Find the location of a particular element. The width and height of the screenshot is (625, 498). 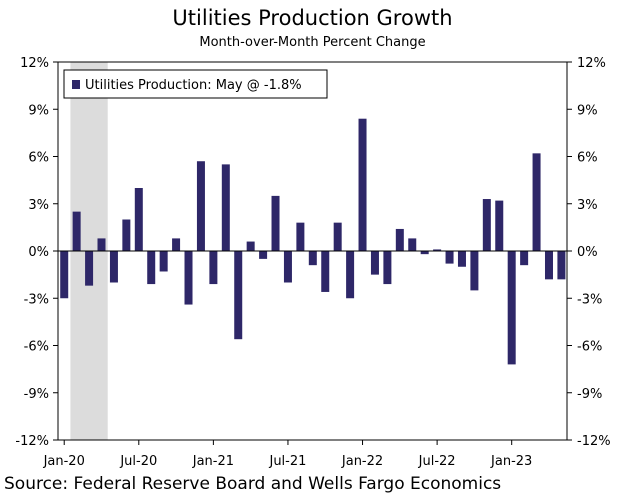

x-tick-label: Jul-22 is located at coordinates (437, 461).